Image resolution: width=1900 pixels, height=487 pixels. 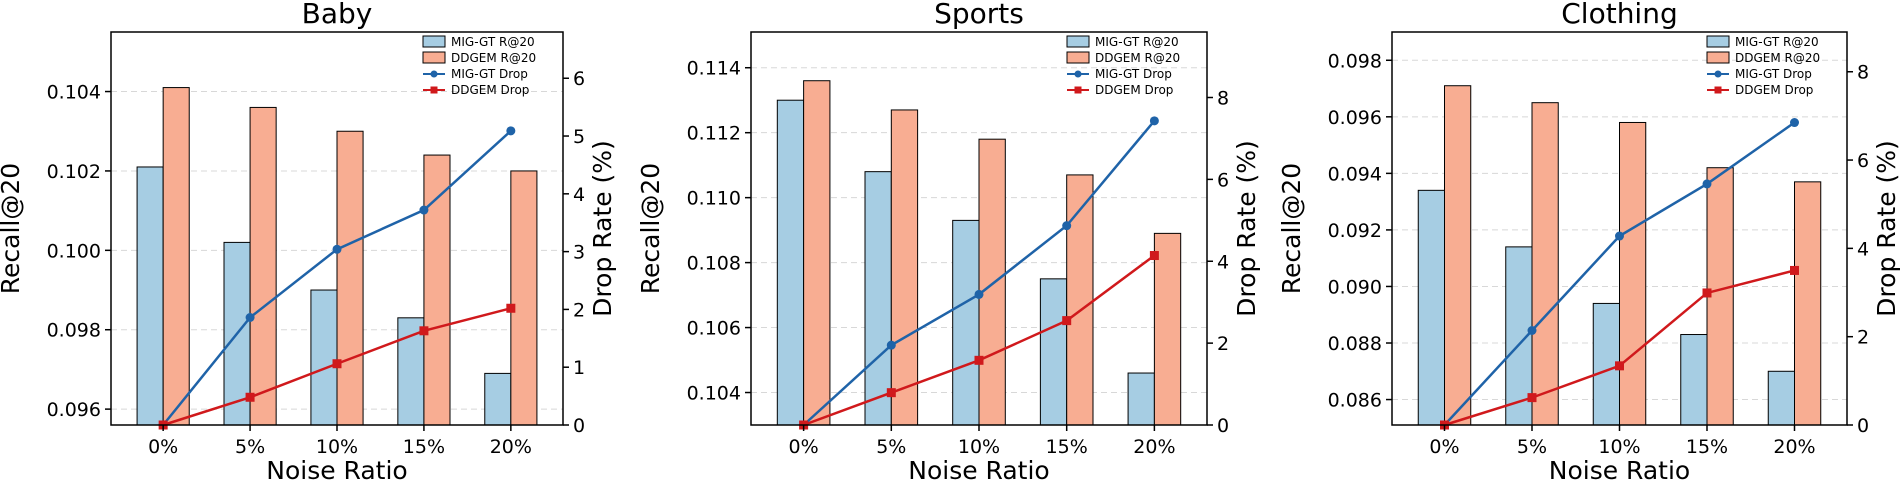 What do you see at coordinates (74, 251) in the screenshot?
I see `y-tick-label: 0.100` at bounding box center [74, 251].